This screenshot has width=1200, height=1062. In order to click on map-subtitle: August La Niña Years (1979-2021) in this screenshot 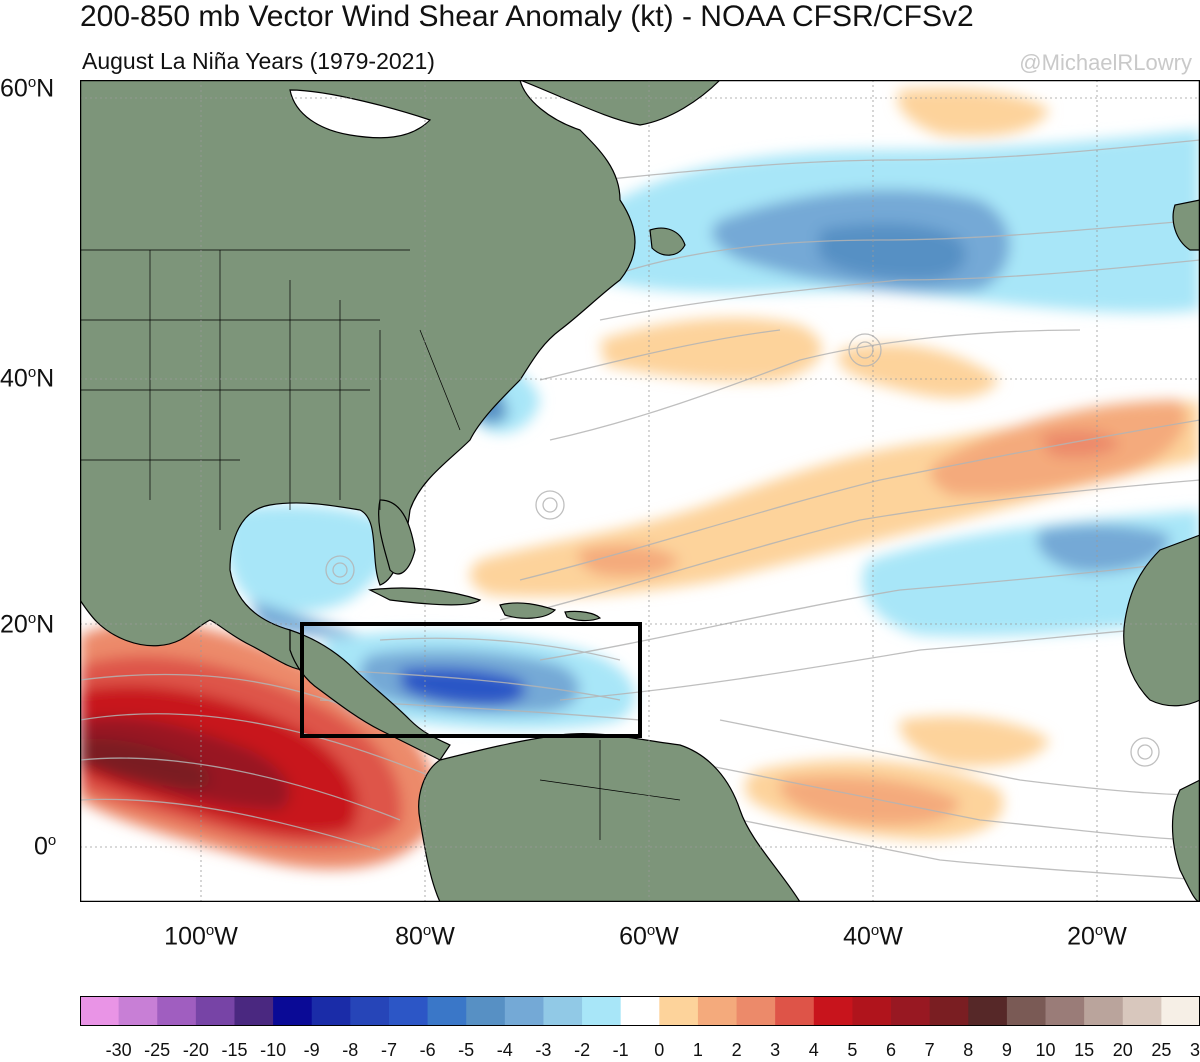, I will do `click(258, 61)`.